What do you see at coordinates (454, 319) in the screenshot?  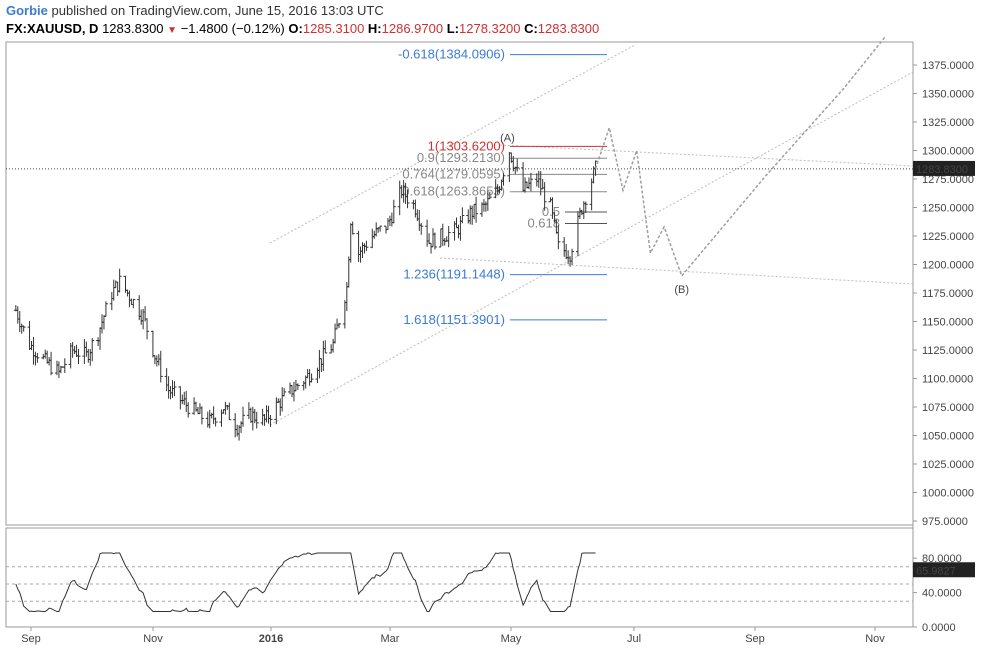 I see `fib-level-label: 1.618(1151.3901)` at bounding box center [454, 319].